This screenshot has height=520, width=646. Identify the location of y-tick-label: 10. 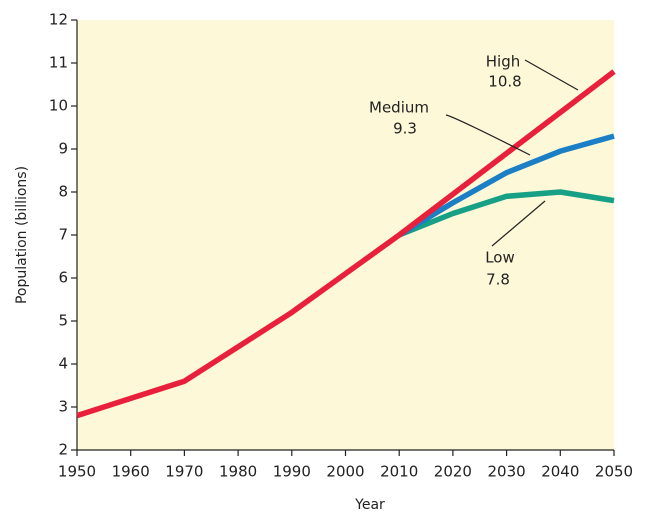
(58, 106).